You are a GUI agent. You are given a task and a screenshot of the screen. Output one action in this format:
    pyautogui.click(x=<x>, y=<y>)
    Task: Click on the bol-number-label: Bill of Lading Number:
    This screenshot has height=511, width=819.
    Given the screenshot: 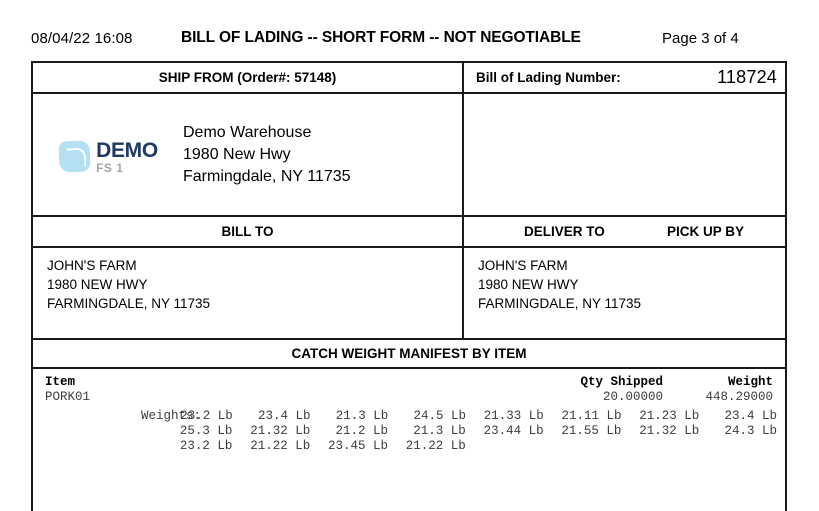 What is the action you would take?
    pyautogui.click(x=548, y=77)
    